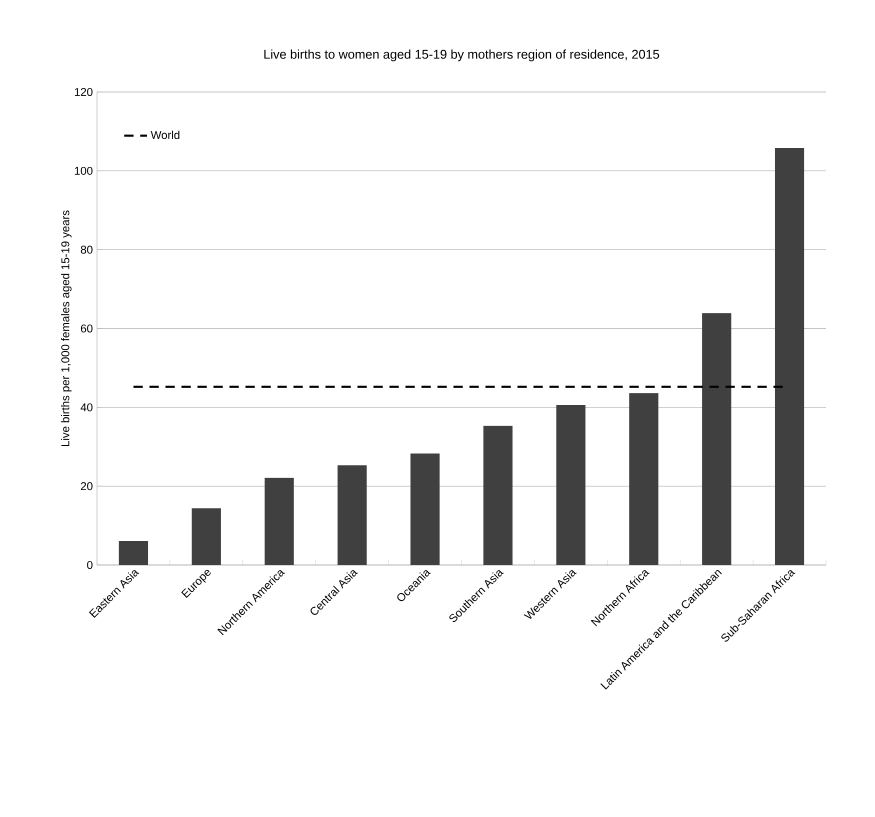 The image size is (875, 817). I want to click on y-tick-label: 60, so click(86, 328).